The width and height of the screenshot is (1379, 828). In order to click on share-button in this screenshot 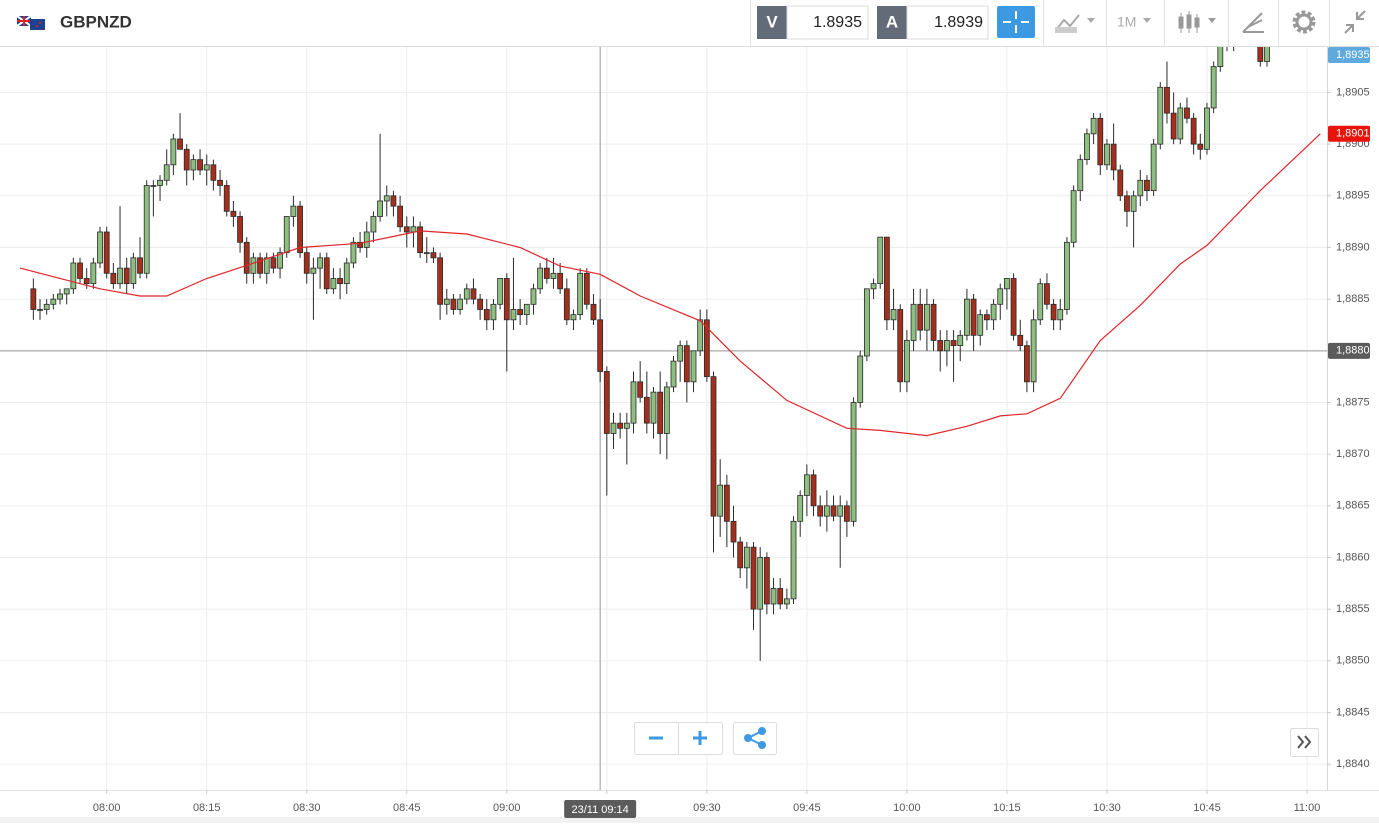, I will do `click(755, 738)`.